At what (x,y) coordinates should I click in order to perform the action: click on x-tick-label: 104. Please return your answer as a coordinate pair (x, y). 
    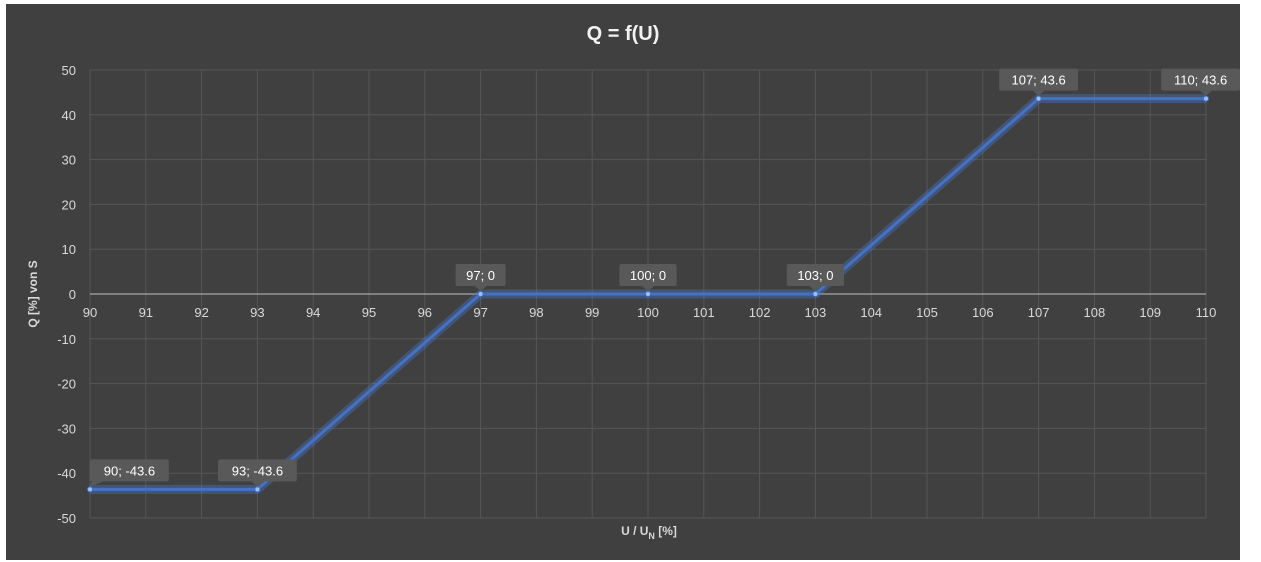
    Looking at the image, I should click on (871, 312).